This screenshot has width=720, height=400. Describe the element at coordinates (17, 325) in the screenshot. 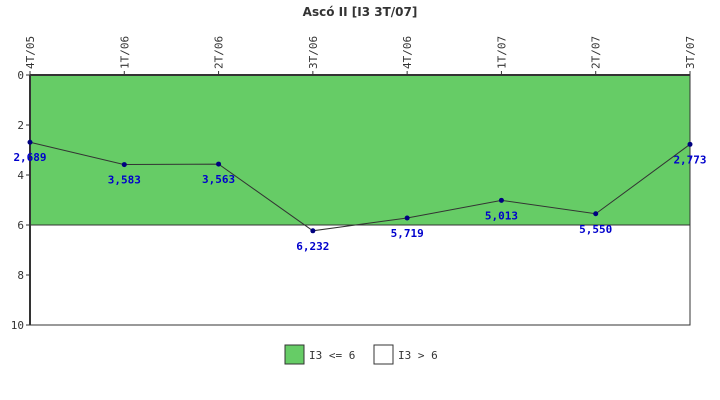

I see `y-tick-label: 10` at that location.